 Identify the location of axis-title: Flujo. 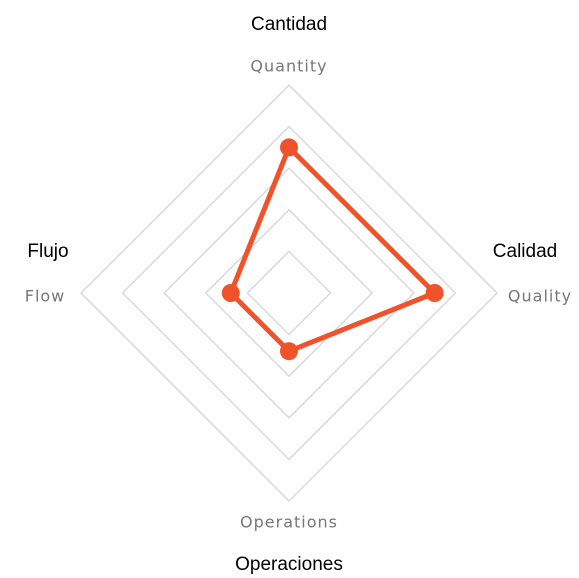
(47, 251).